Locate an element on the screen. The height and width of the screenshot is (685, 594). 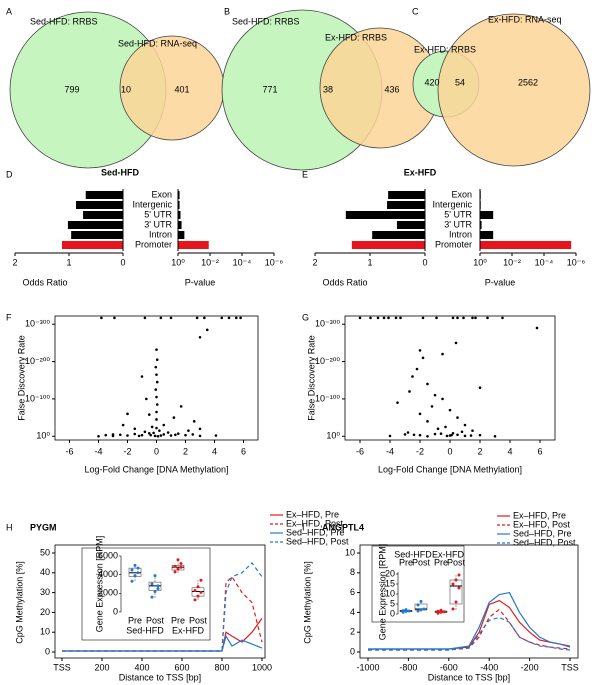
x-tick-label: 10⁰ is located at coordinates (480, 262).